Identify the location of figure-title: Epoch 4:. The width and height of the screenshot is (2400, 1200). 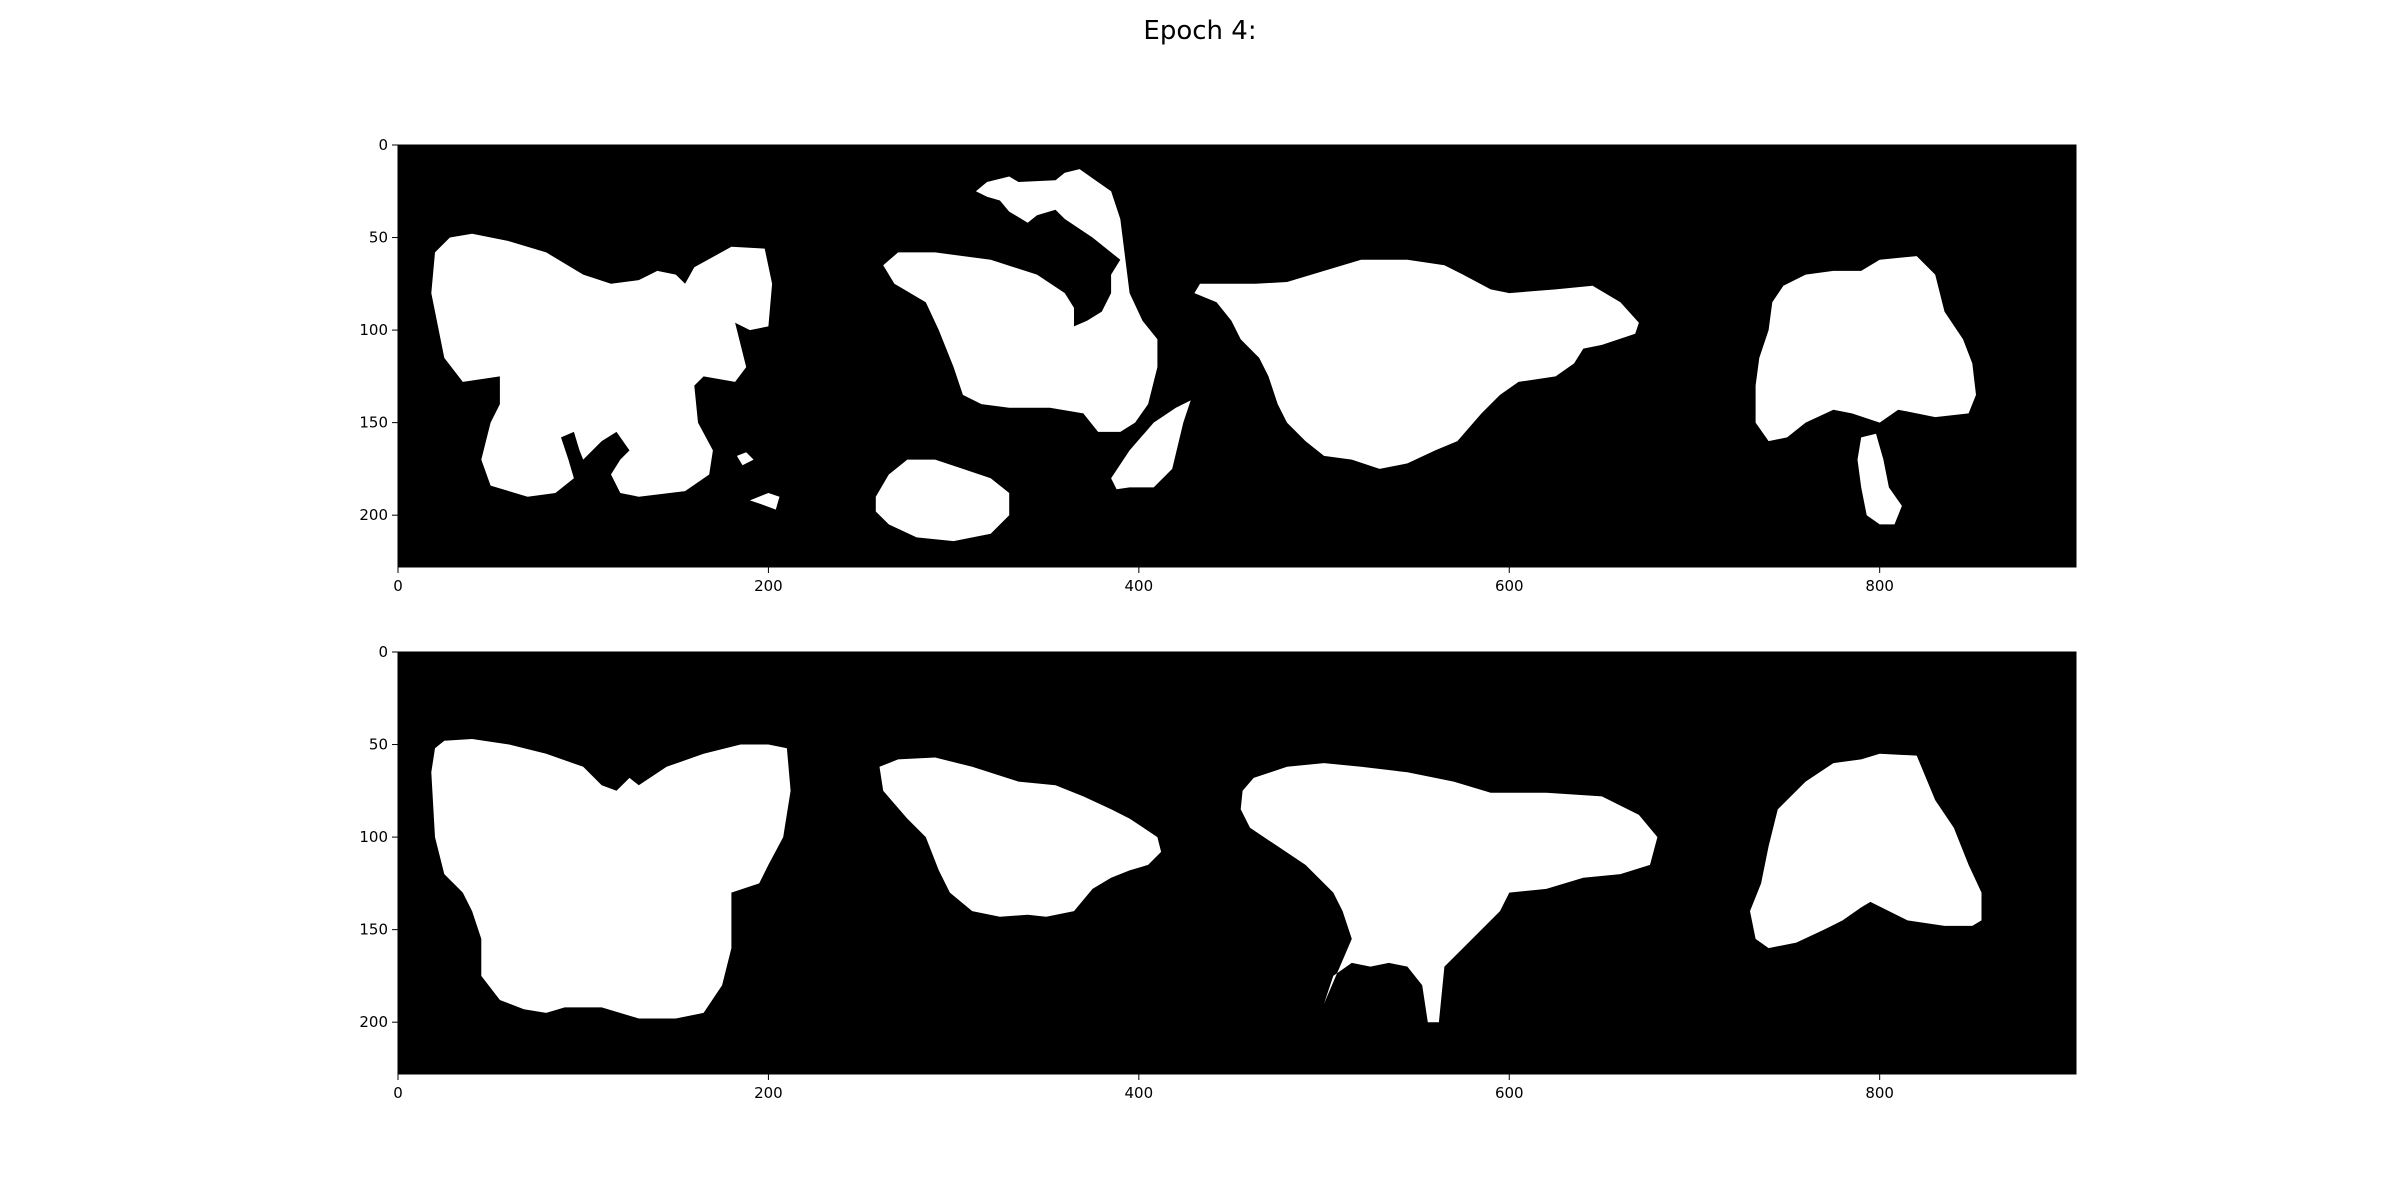
(1200, 31).